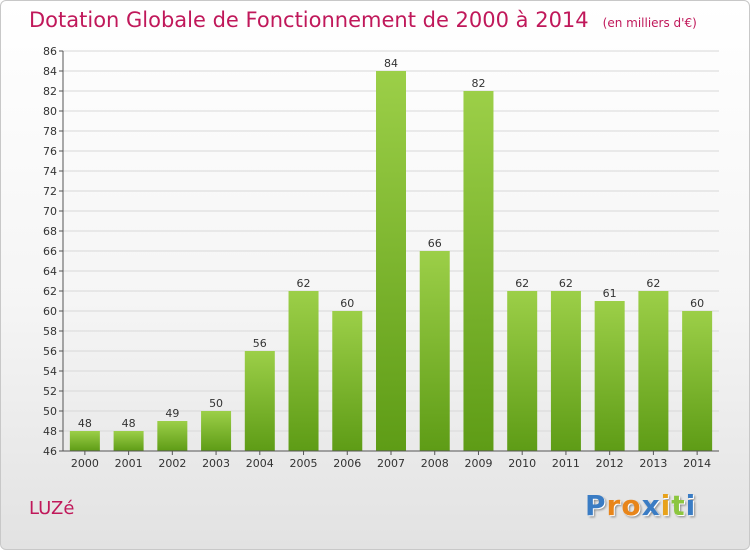  What do you see at coordinates (172, 413) in the screenshot?
I see `bar-value-label: 49` at bounding box center [172, 413].